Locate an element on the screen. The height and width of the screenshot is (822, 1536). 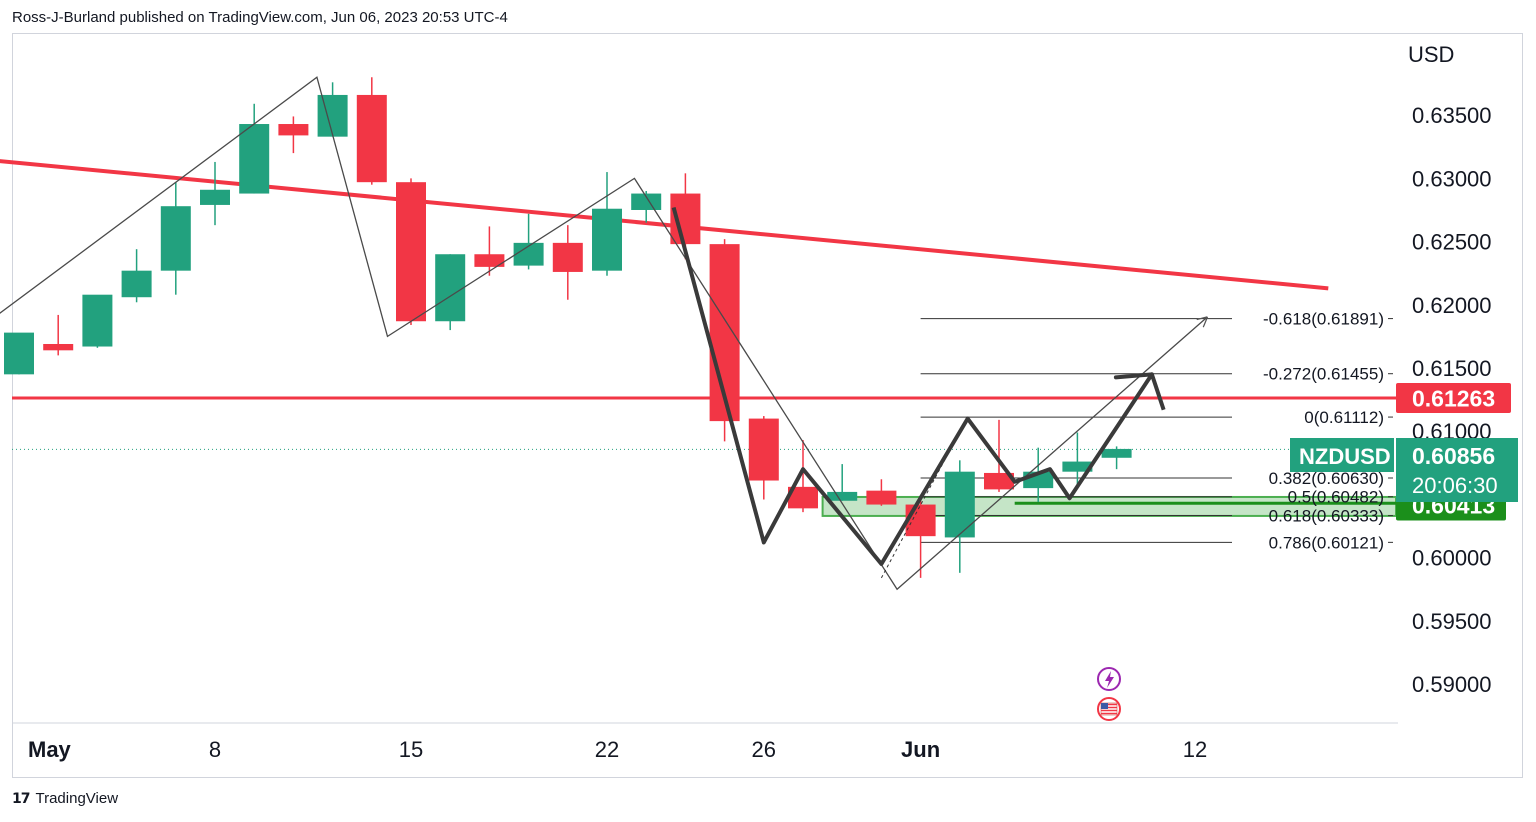
fib-level-label: 0(0.61112) is located at coordinates (1344, 417).